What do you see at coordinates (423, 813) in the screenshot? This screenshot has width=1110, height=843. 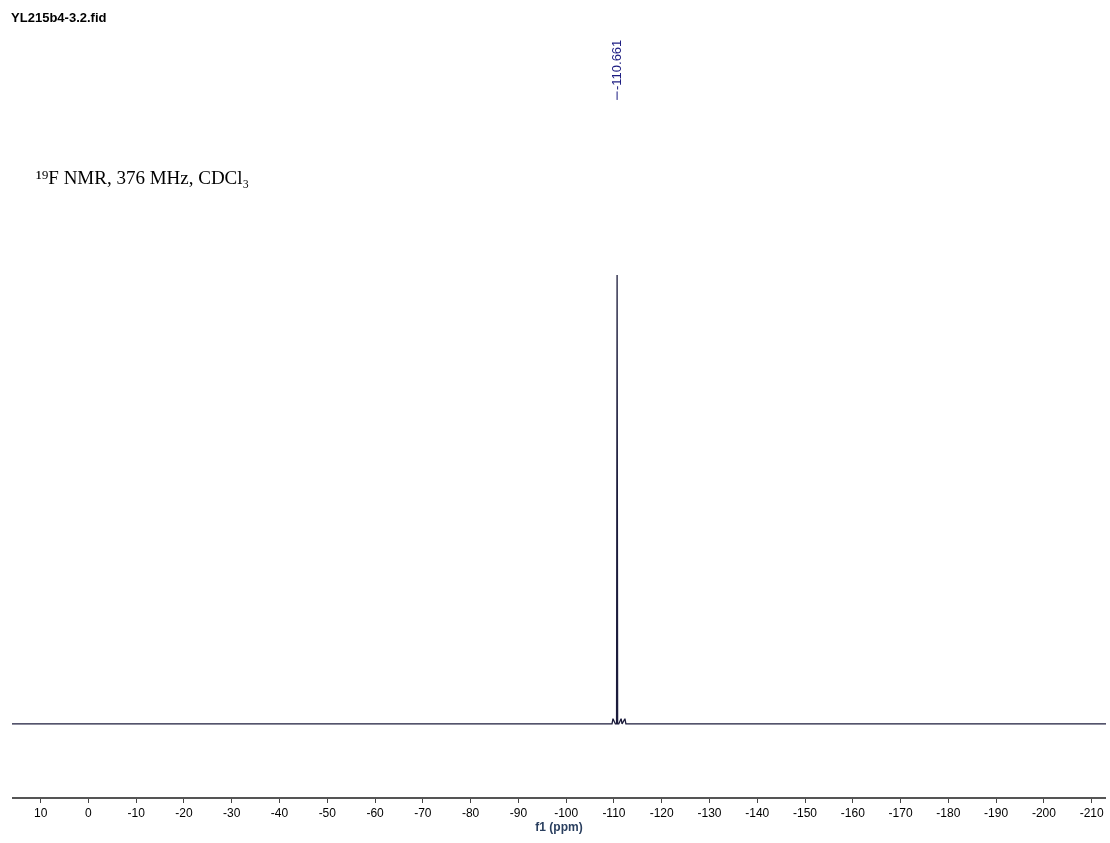 I see `x-tick-label: -70` at bounding box center [423, 813].